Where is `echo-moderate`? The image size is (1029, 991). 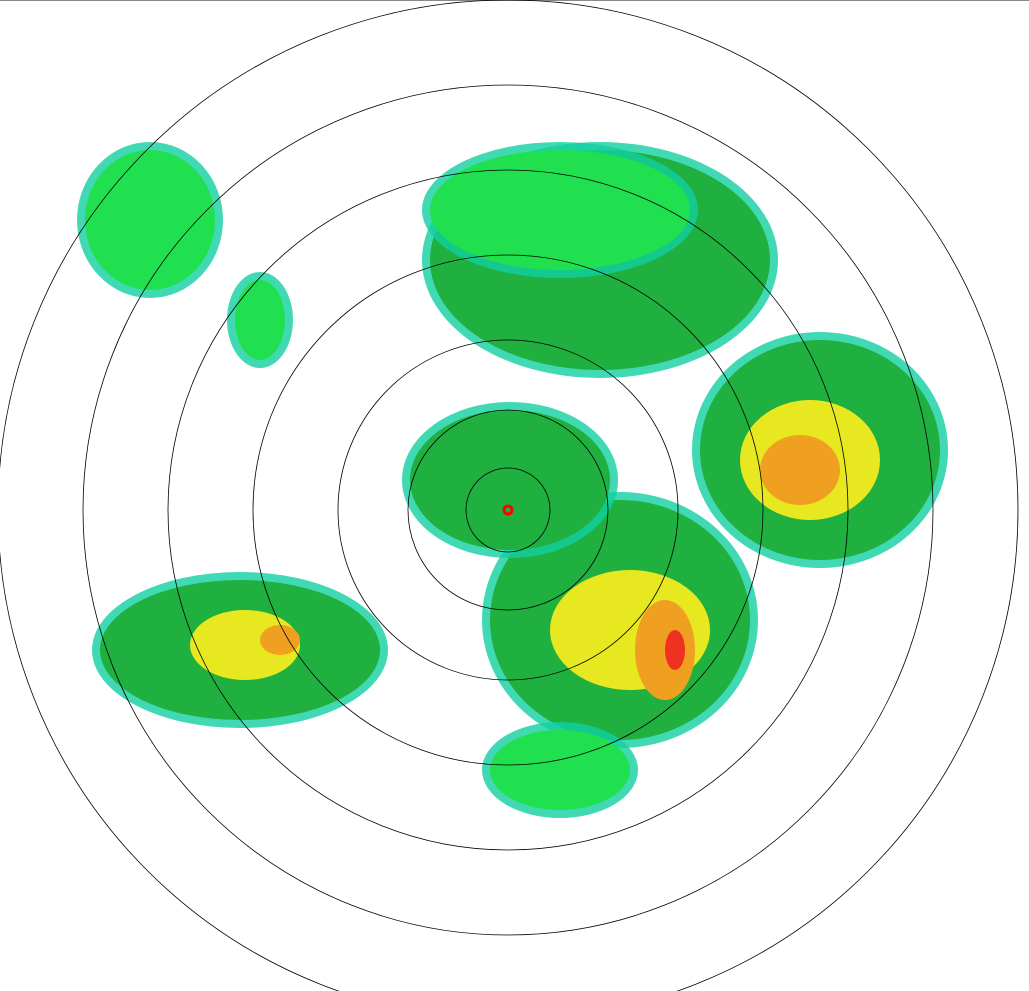
echo-moderate is located at coordinates (510, 480).